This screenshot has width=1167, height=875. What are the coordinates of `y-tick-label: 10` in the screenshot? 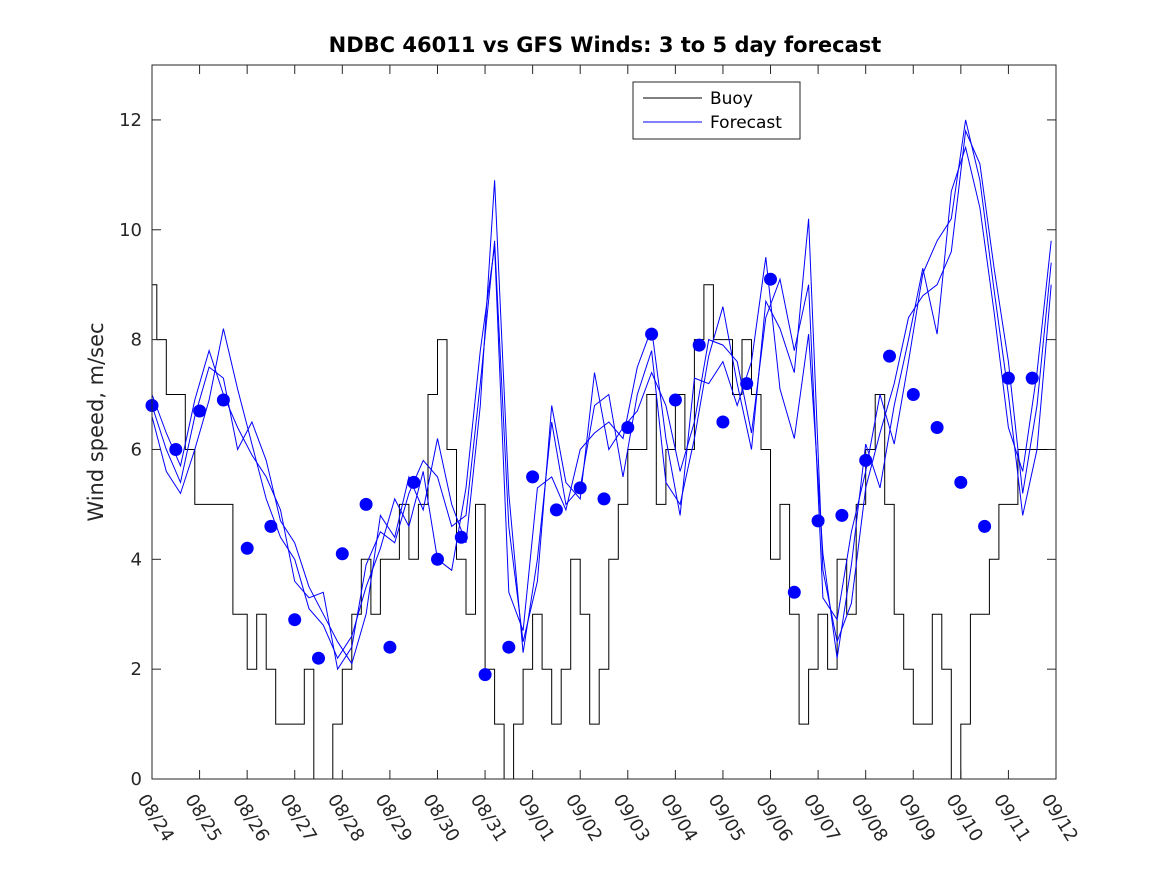 It's located at (130, 230).